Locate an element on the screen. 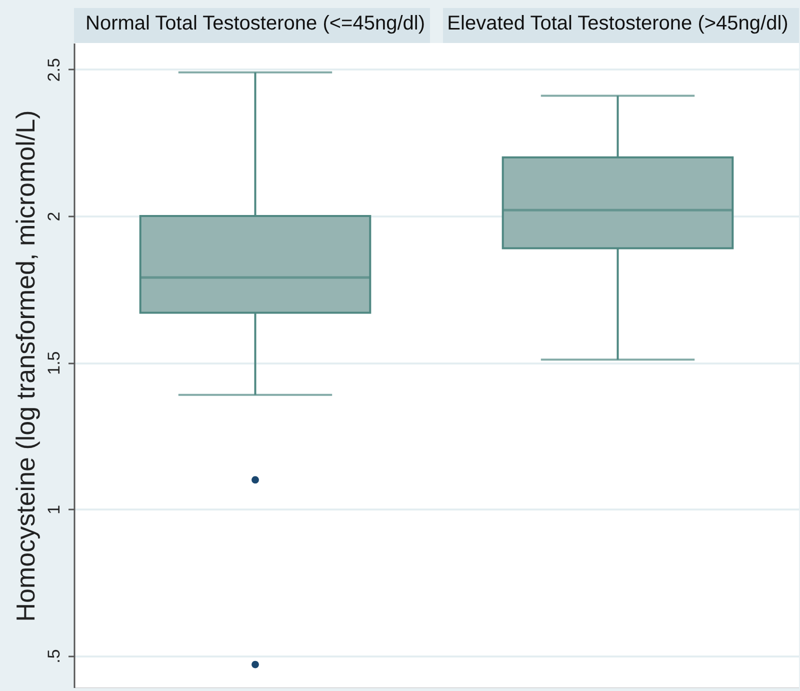  y-axis-title: Homocysteine (log transformed, micromol/L) is located at coordinates (25, 366).